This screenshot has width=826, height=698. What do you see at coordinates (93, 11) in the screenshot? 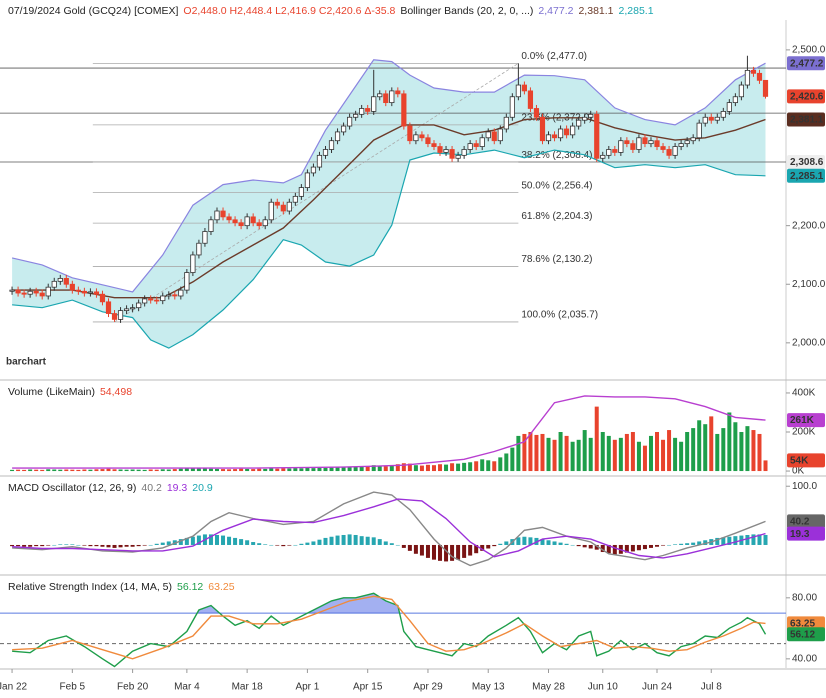
I see `header-part: 07/19/2024 Gold (GCQ24) [COMEX]` at bounding box center [93, 11].